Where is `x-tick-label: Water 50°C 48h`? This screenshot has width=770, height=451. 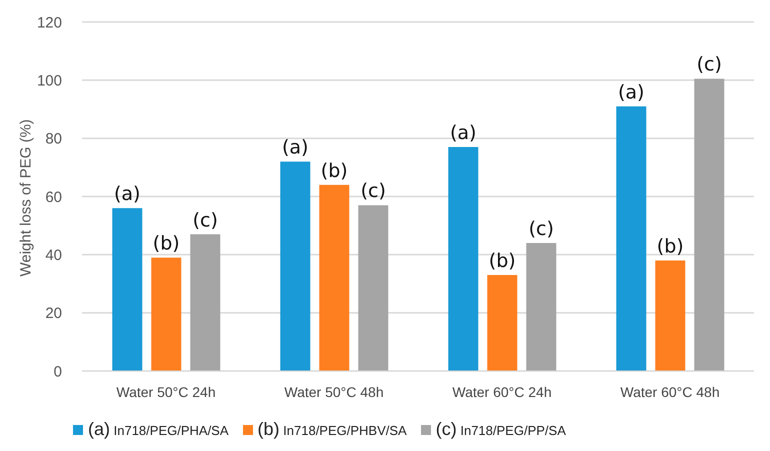
x-tick-label: Water 50°C 48h is located at coordinates (334, 392).